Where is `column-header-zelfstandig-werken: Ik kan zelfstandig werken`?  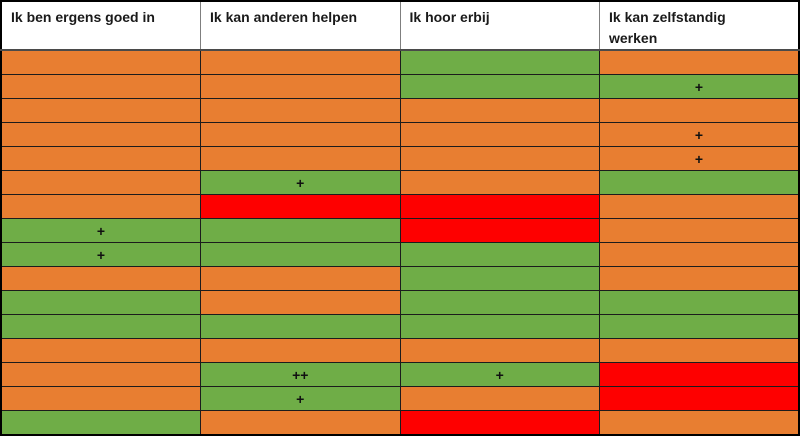 column-header-zelfstandig-werken: Ik kan zelfstandig werken is located at coordinates (699, 25).